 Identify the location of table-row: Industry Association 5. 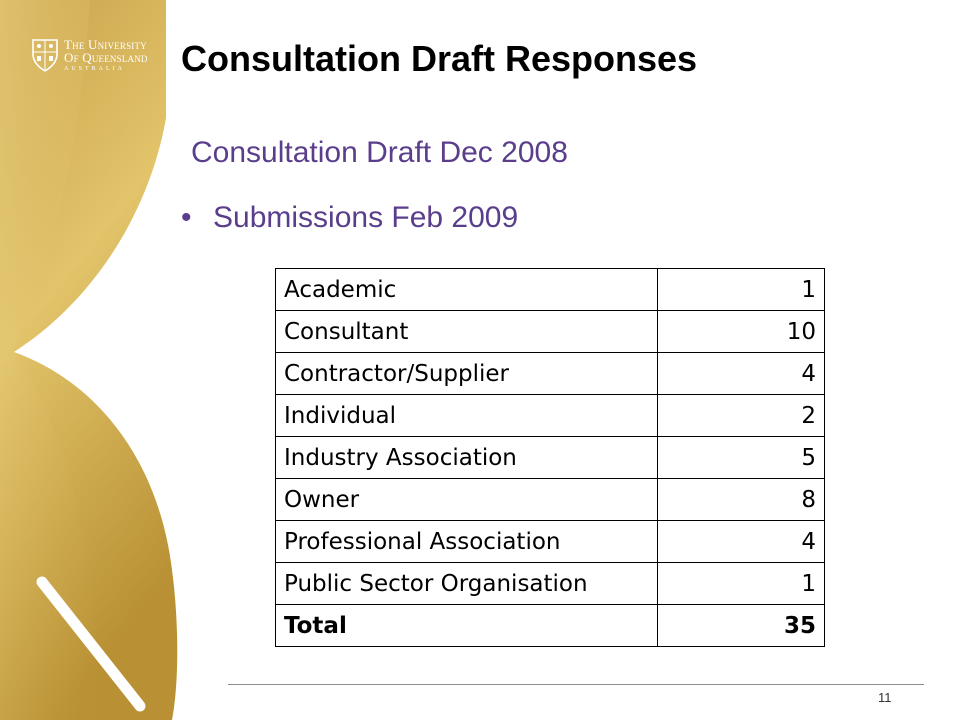
(550, 457).